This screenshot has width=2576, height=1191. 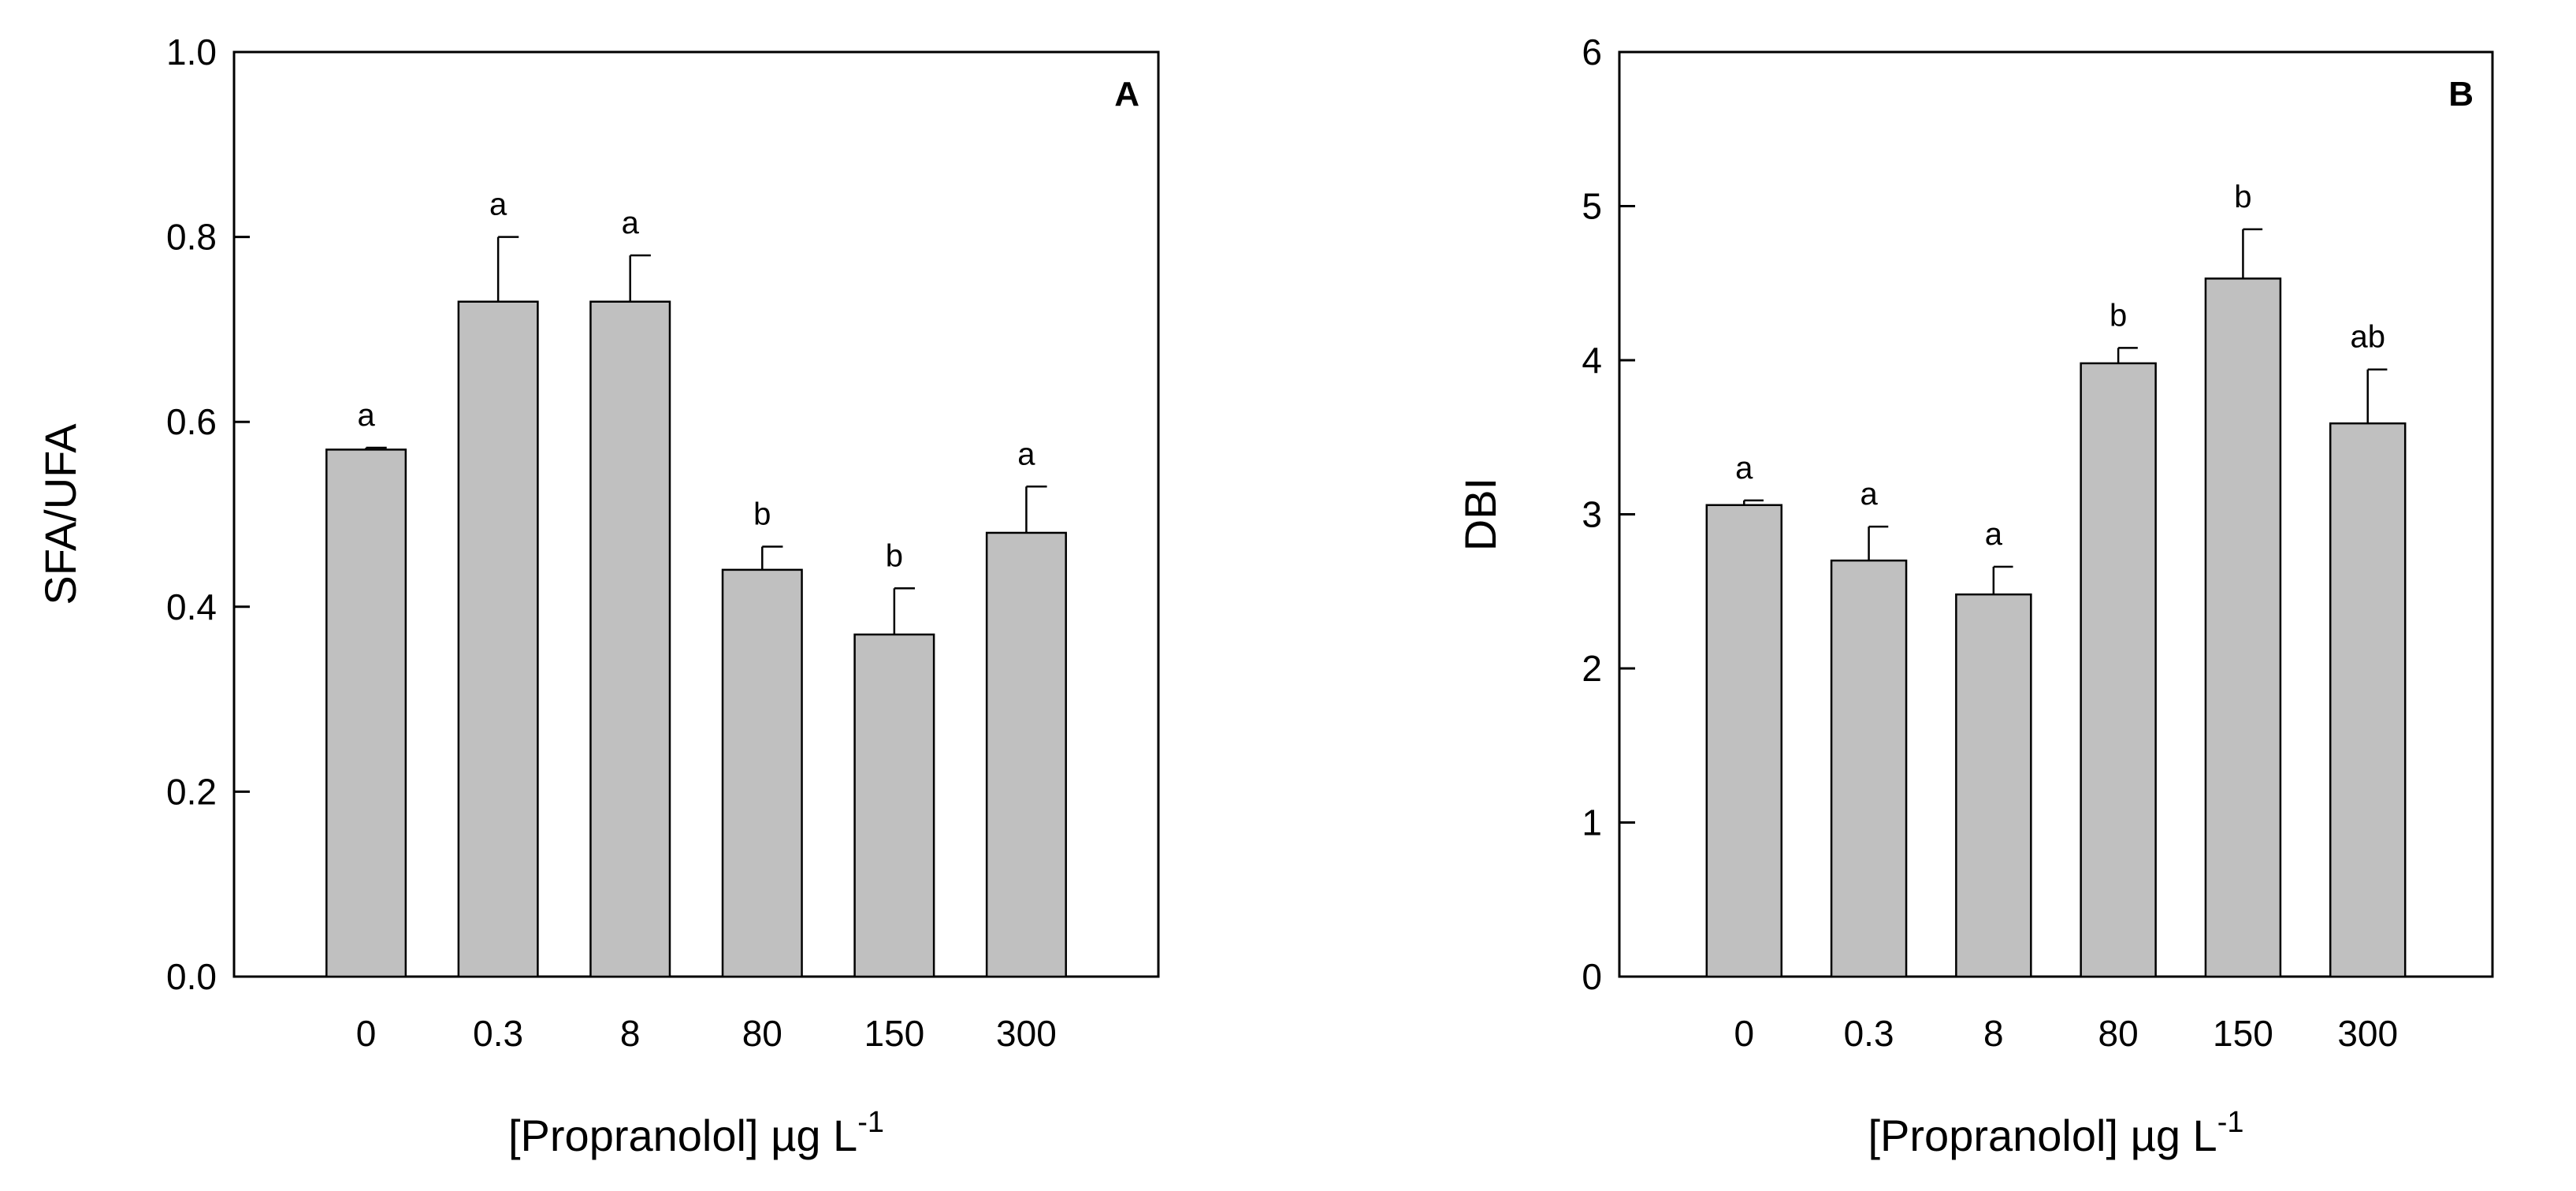 What do you see at coordinates (191, 53) in the screenshot?
I see `y-tick-label: 1.0` at bounding box center [191, 53].